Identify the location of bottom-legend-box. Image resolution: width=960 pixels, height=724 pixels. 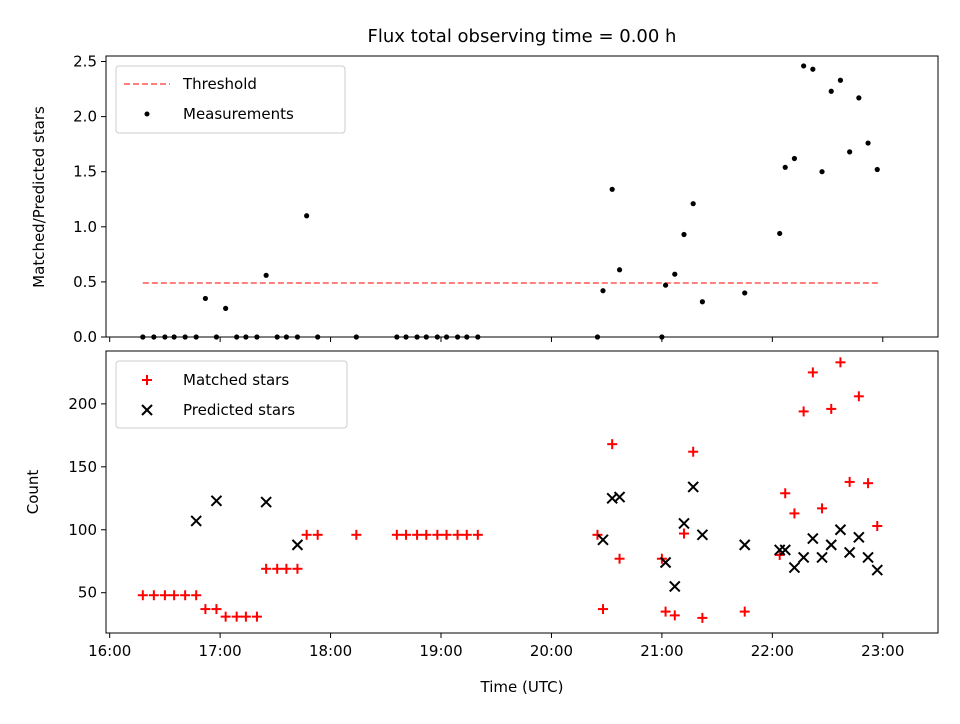
(231, 394).